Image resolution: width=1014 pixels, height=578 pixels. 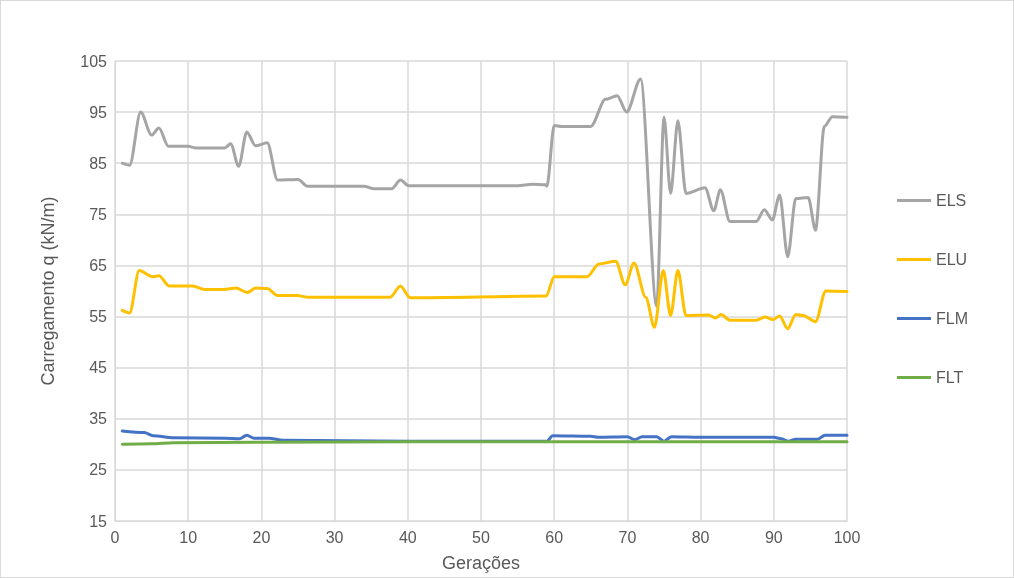 What do you see at coordinates (952, 318) in the screenshot?
I see `legend-label: FLM` at bounding box center [952, 318].